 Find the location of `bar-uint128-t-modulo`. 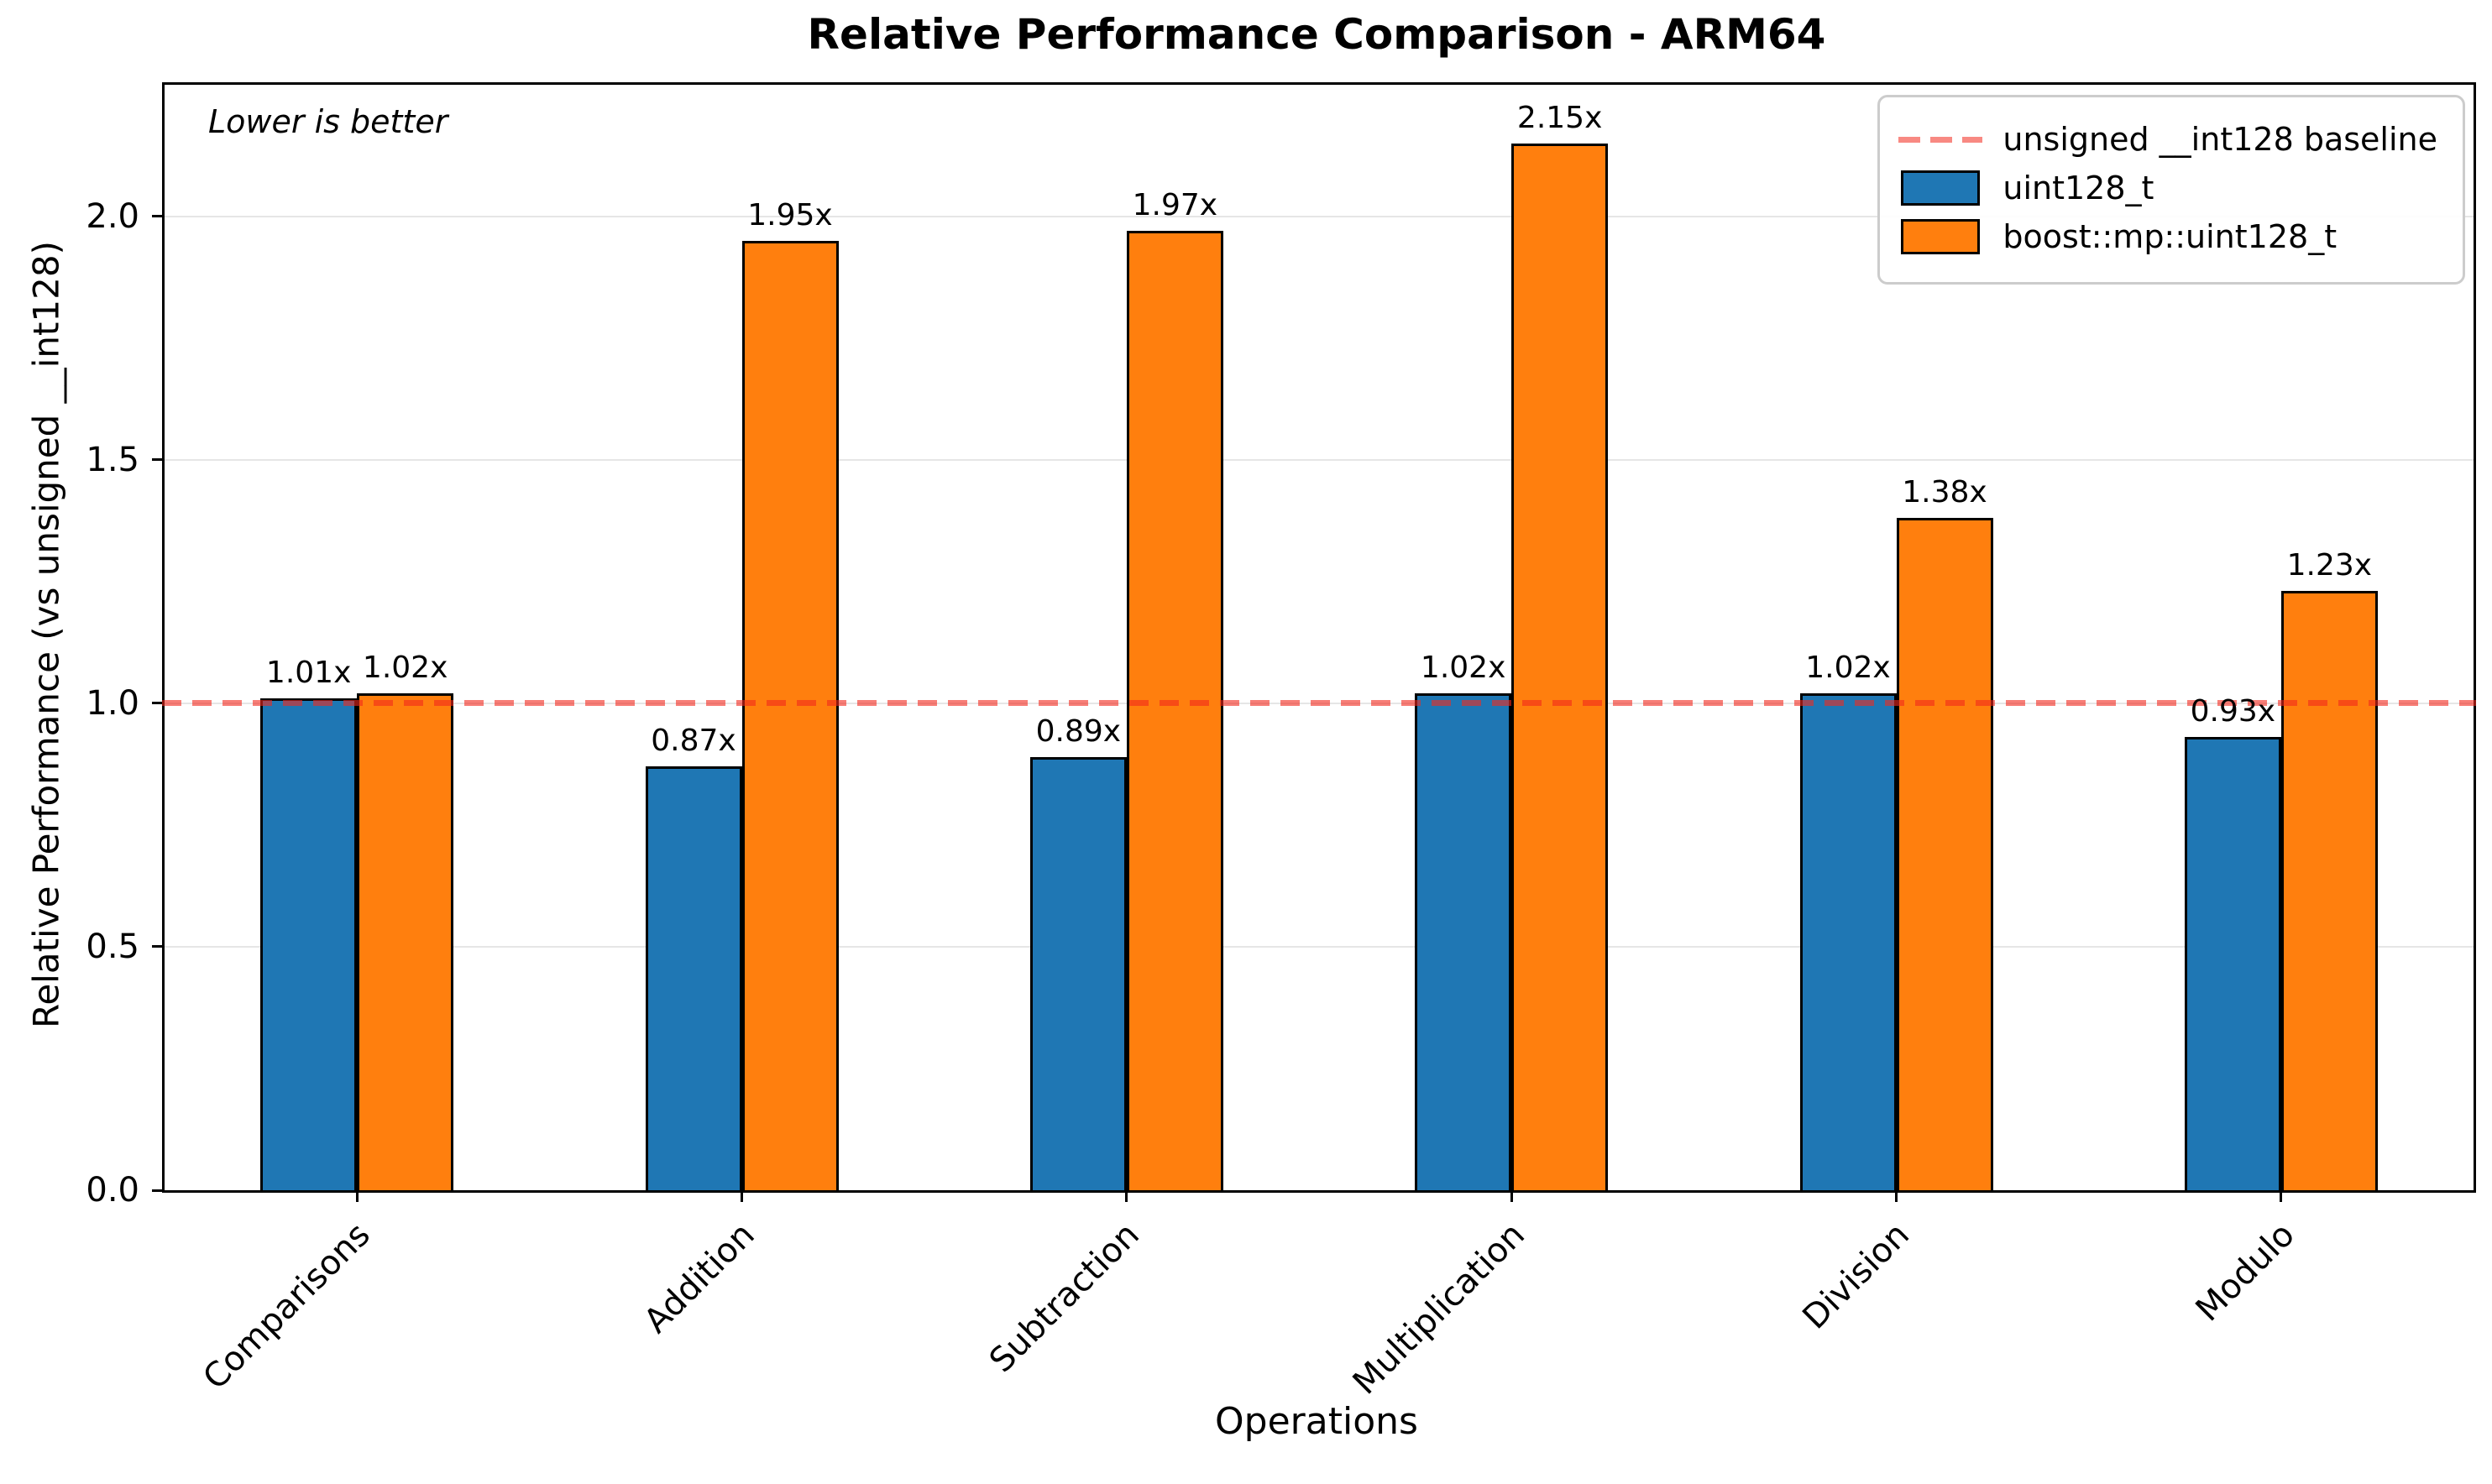

bar-uint128-t-modulo is located at coordinates (2232, 963).